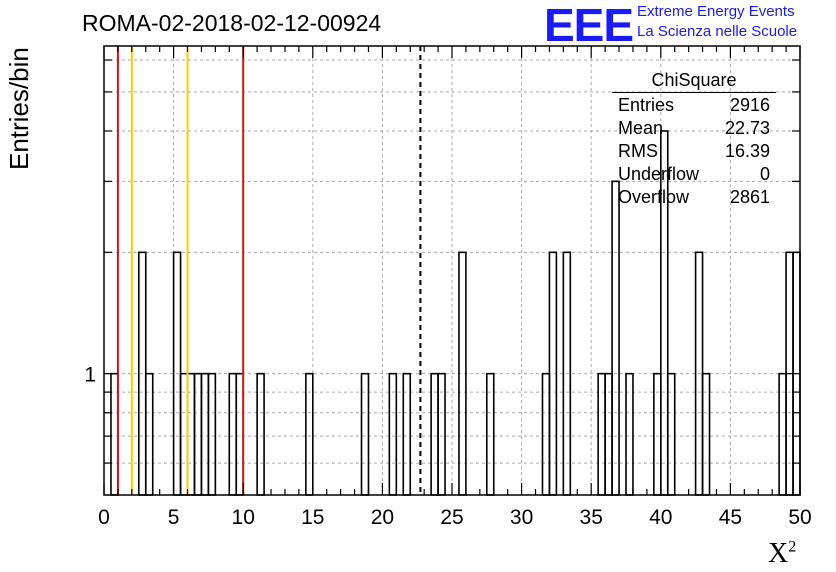 This screenshot has width=836, height=572. Describe the element at coordinates (312, 517) in the screenshot. I see `x-tick-label: 15` at that location.